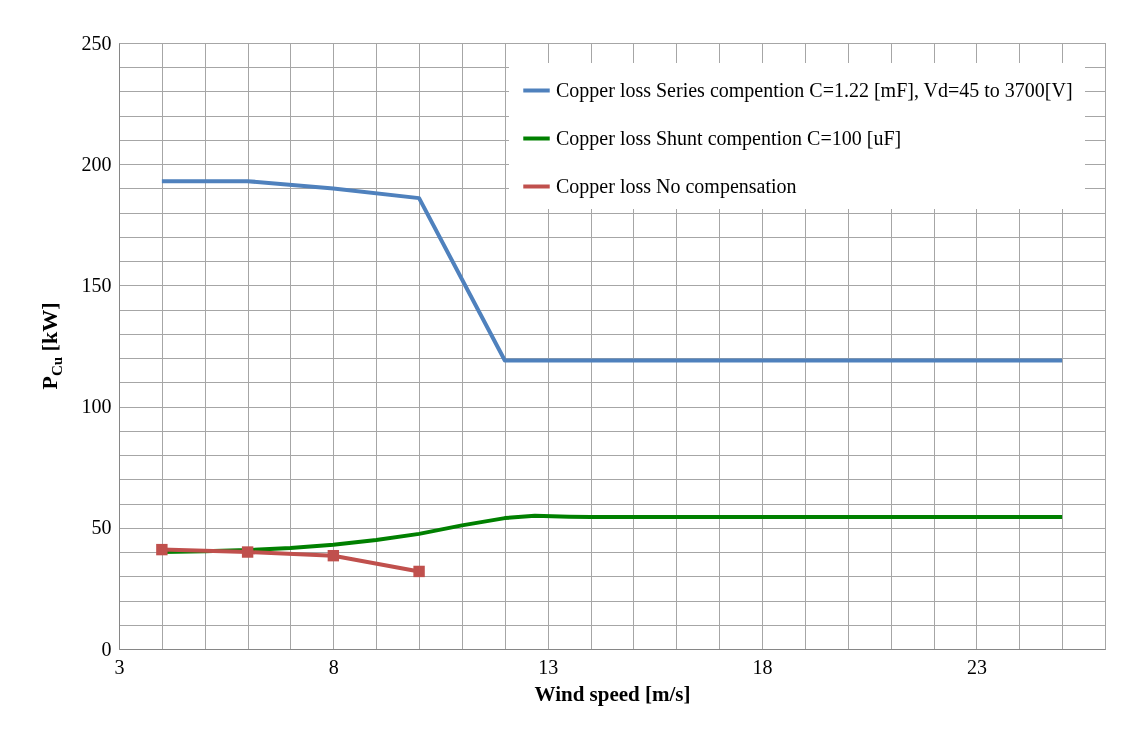 The width and height of the screenshot is (1129, 731). What do you see at coordinates (101, 527) in the screenshot?
I see `y-tick-label: 50` at bounding box center [101, 527].